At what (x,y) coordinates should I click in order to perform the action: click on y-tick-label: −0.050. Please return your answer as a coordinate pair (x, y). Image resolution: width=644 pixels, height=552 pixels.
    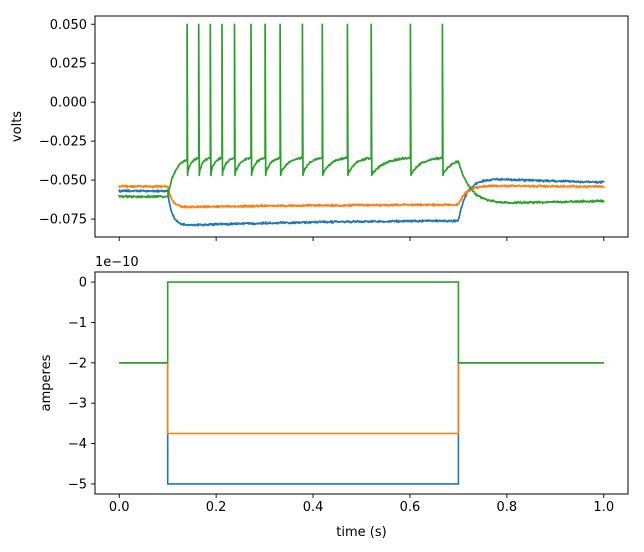
    Looking at the image, I should click on (63, 181).